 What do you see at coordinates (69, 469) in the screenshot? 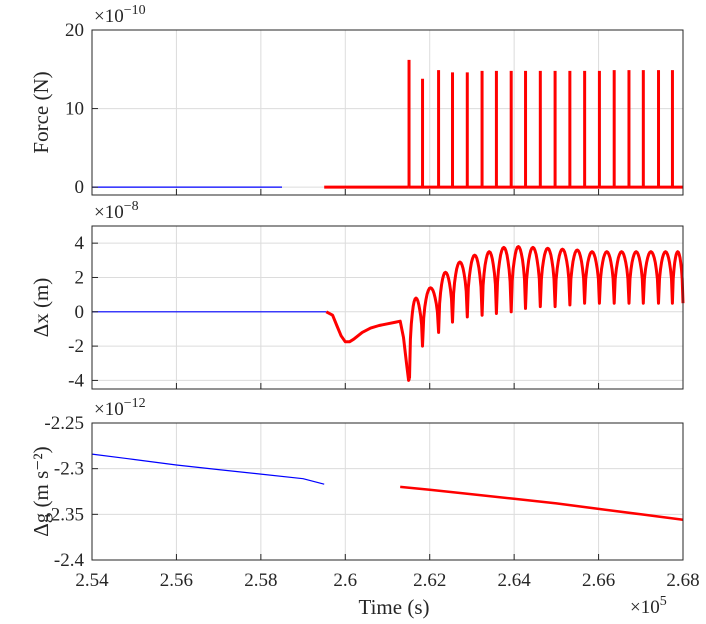
I see `y-tick-label: -2.3` at bounding box center [69, 469].